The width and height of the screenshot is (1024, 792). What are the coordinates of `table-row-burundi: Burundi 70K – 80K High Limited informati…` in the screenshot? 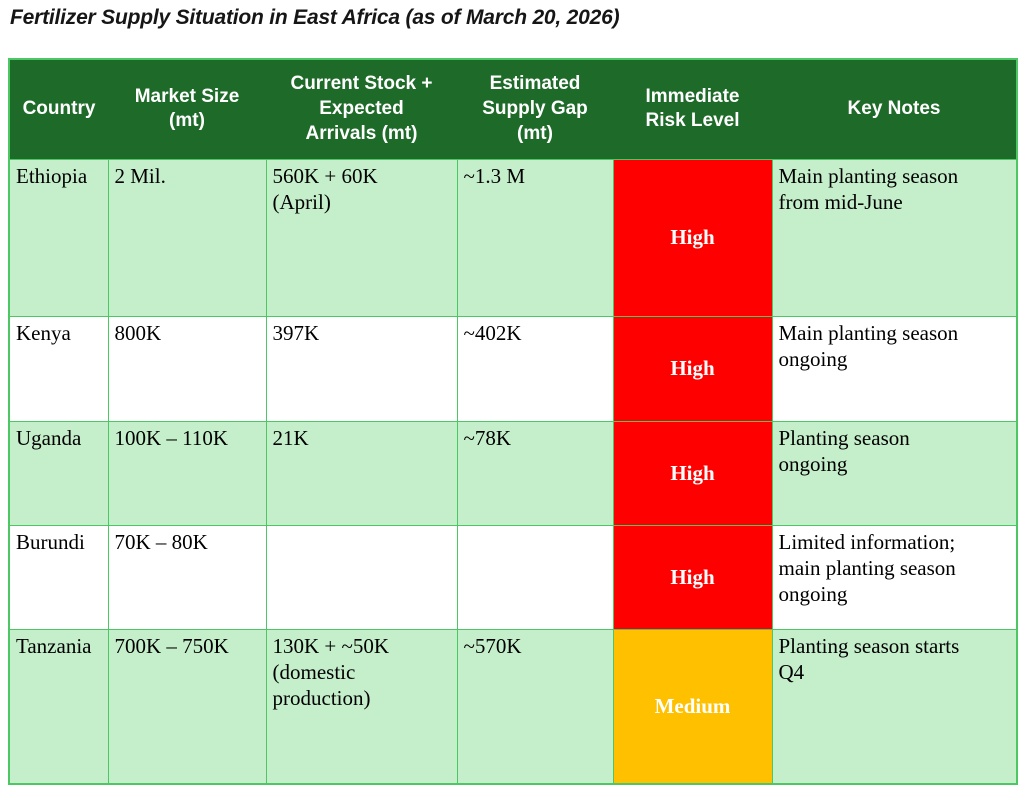 It's located at (513, 577).